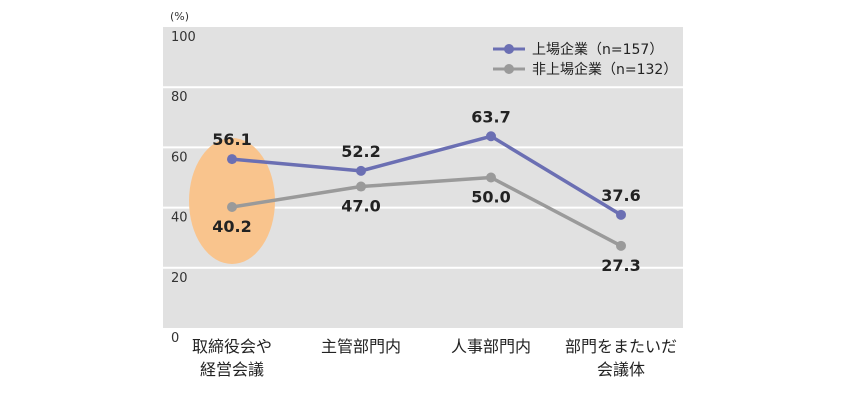 Image resolution: width=846 pixels, height=400 pixels. I want to click on y-tick-label: 80, so click(179, 97).